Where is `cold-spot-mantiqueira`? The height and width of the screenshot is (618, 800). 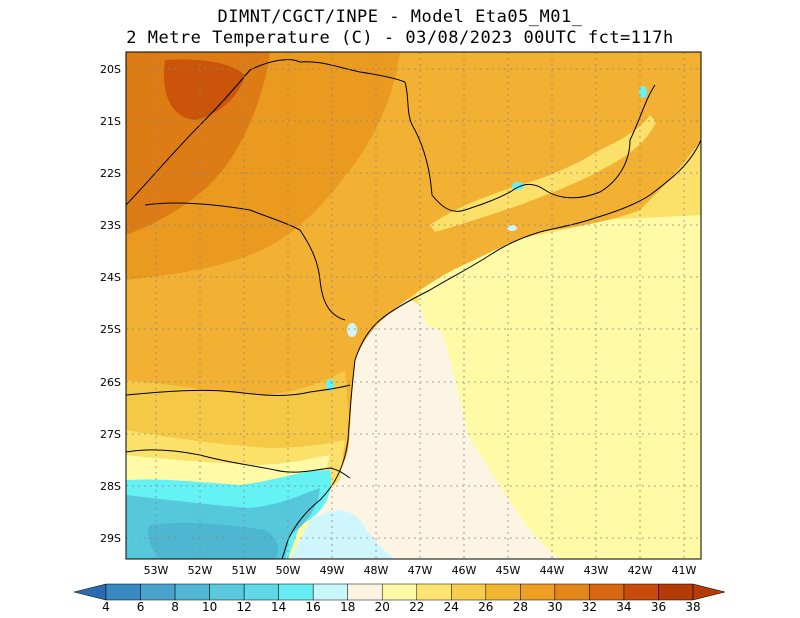 cold-spot-mantiqueira is located at coordinates (518, 186).